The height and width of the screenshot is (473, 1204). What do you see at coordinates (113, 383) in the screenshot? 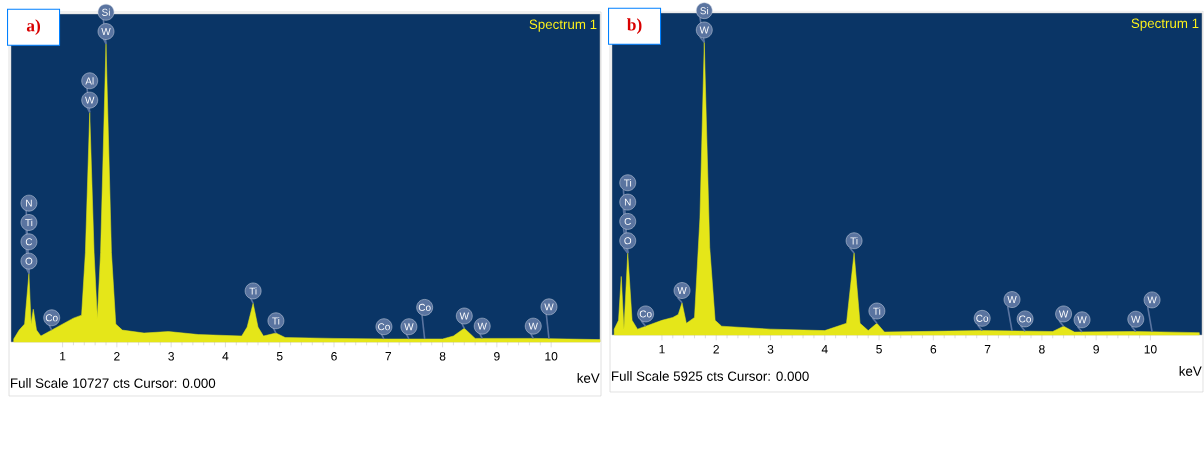
I see `text: Full Scale 10727 cts Cursor: 0.000` at bounding box center [113, 383].